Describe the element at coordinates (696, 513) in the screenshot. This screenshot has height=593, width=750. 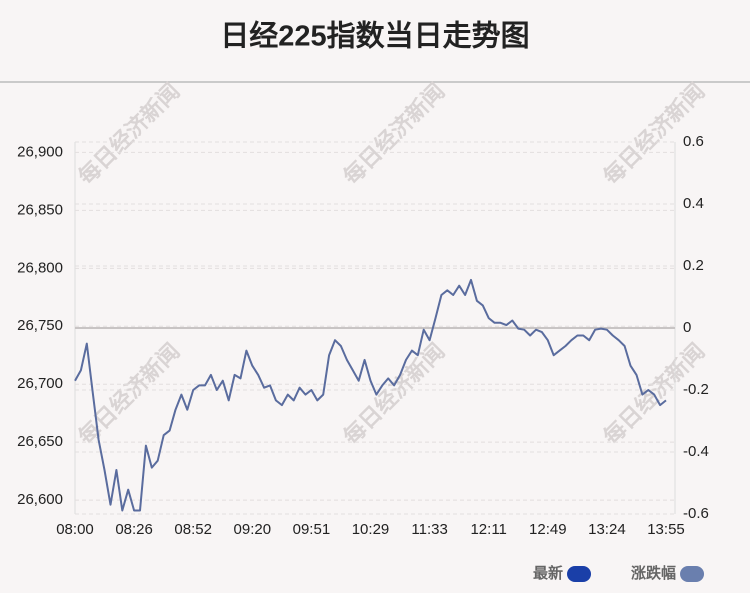
I see `y2-tick-label: -0.6` at that location.